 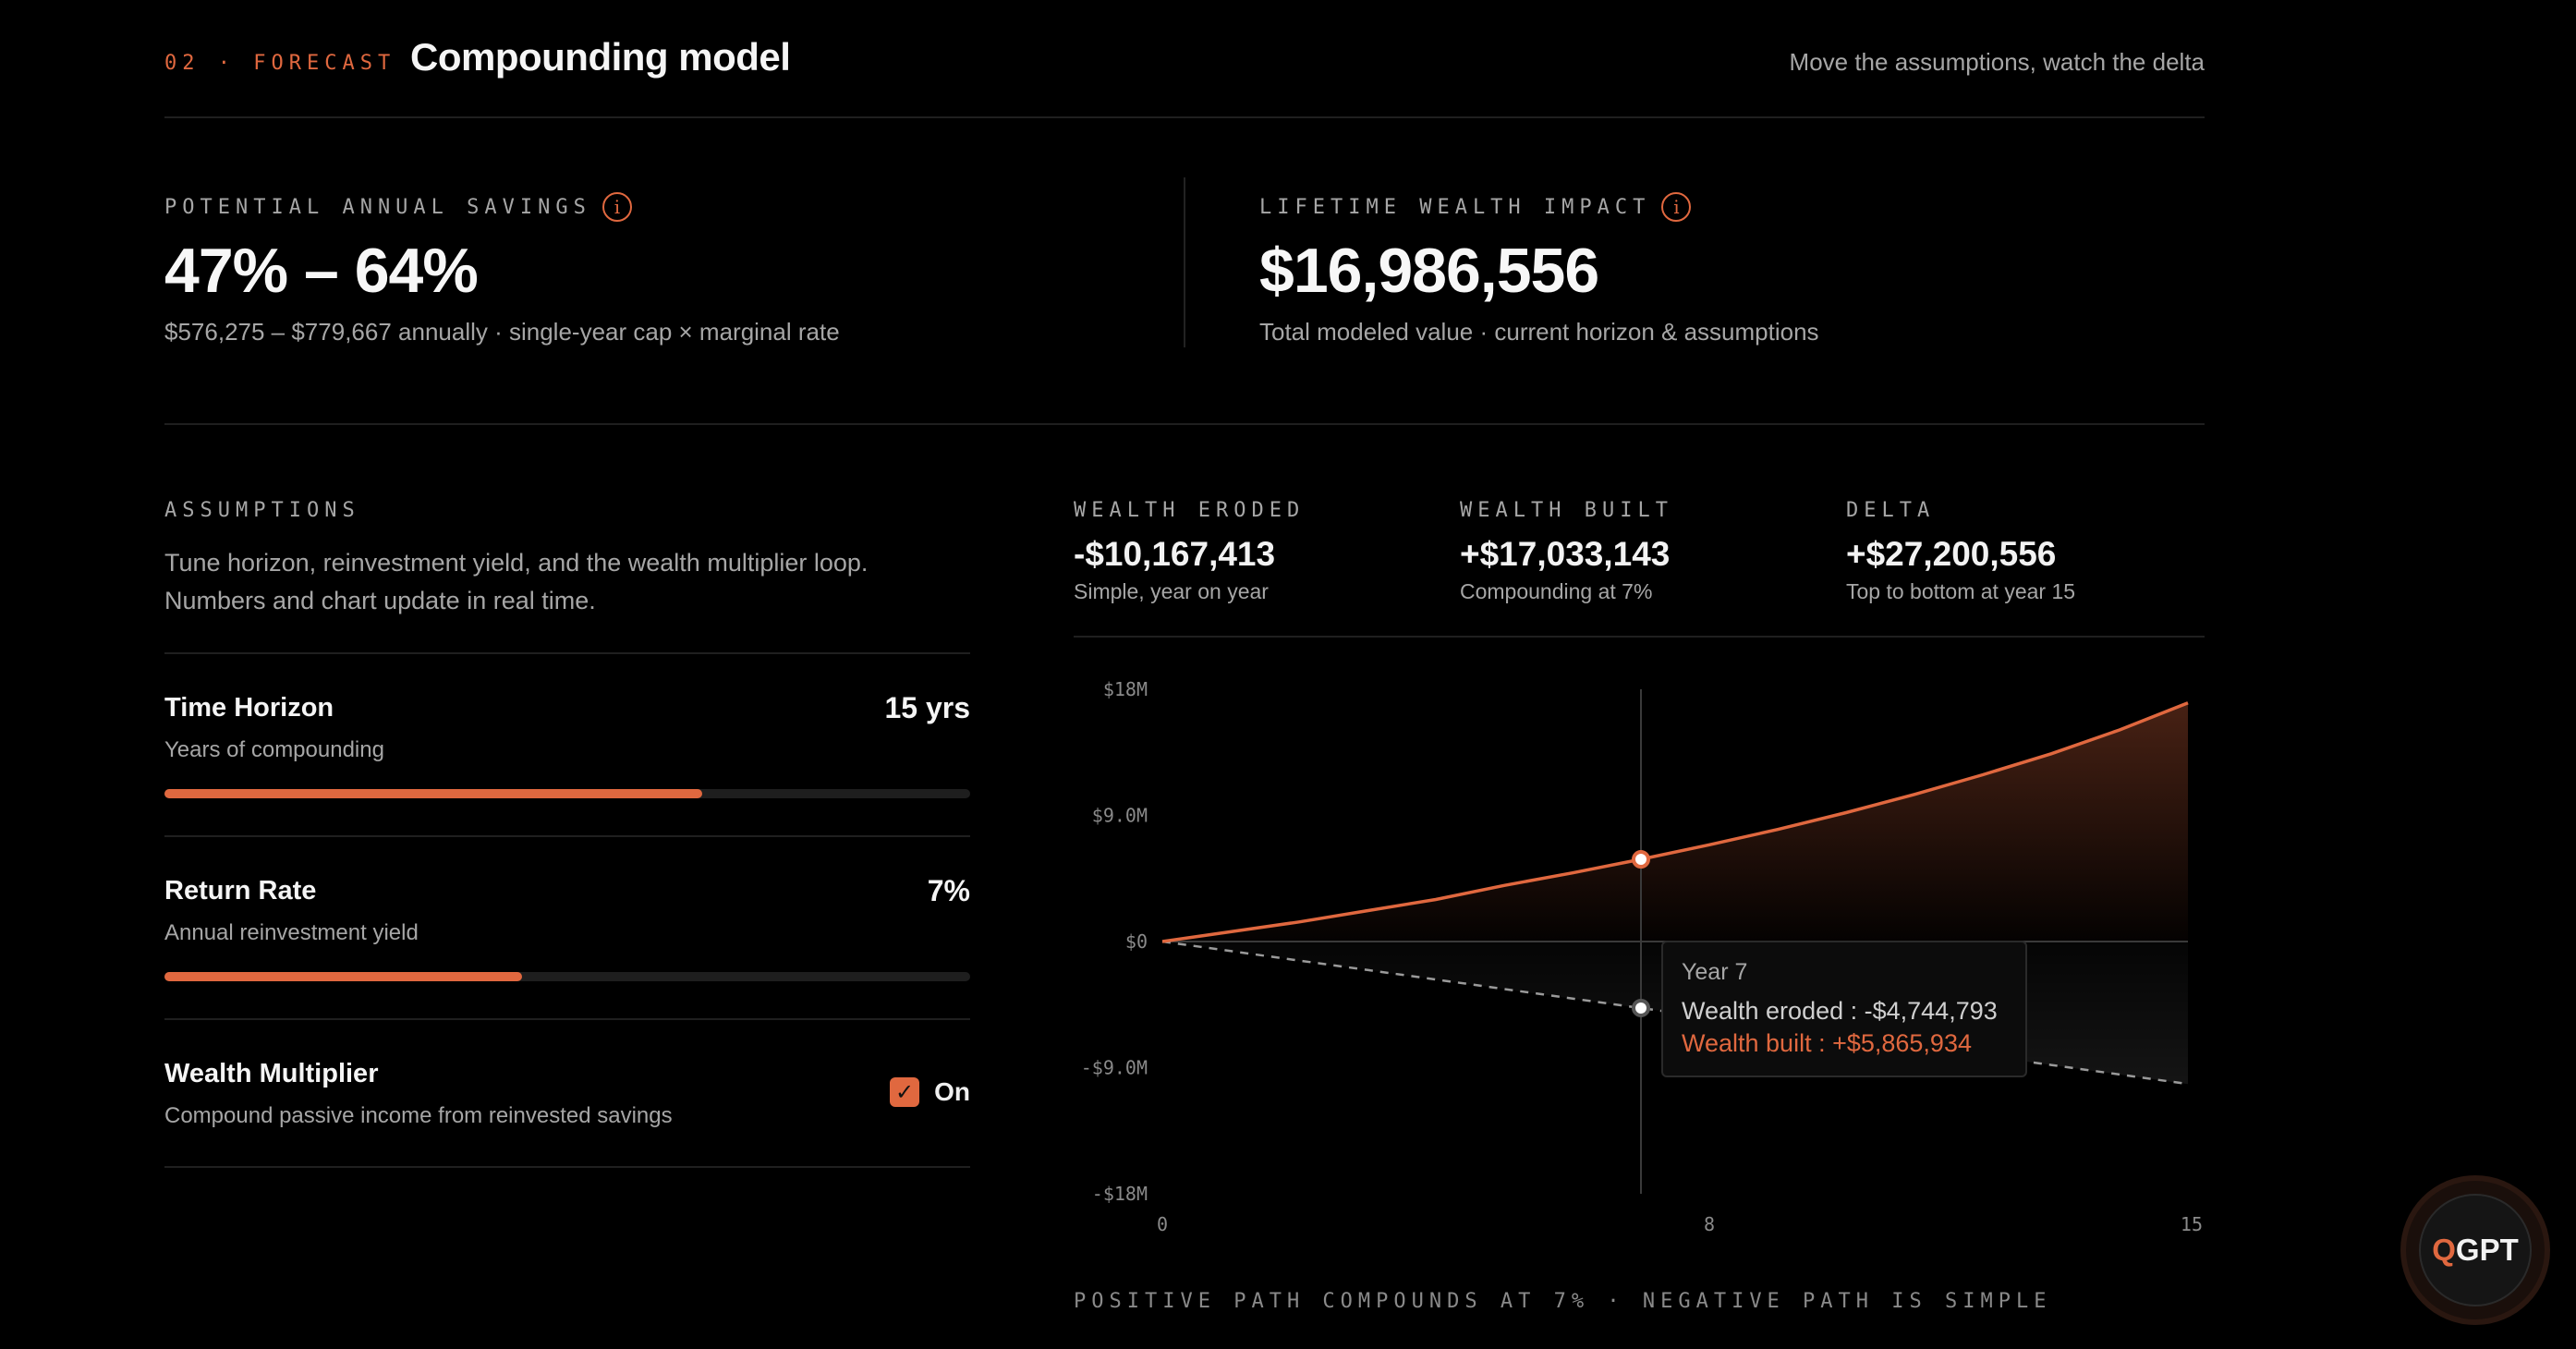 I want to click on y-tick-label: $18M, so click(x=1125, y=689).